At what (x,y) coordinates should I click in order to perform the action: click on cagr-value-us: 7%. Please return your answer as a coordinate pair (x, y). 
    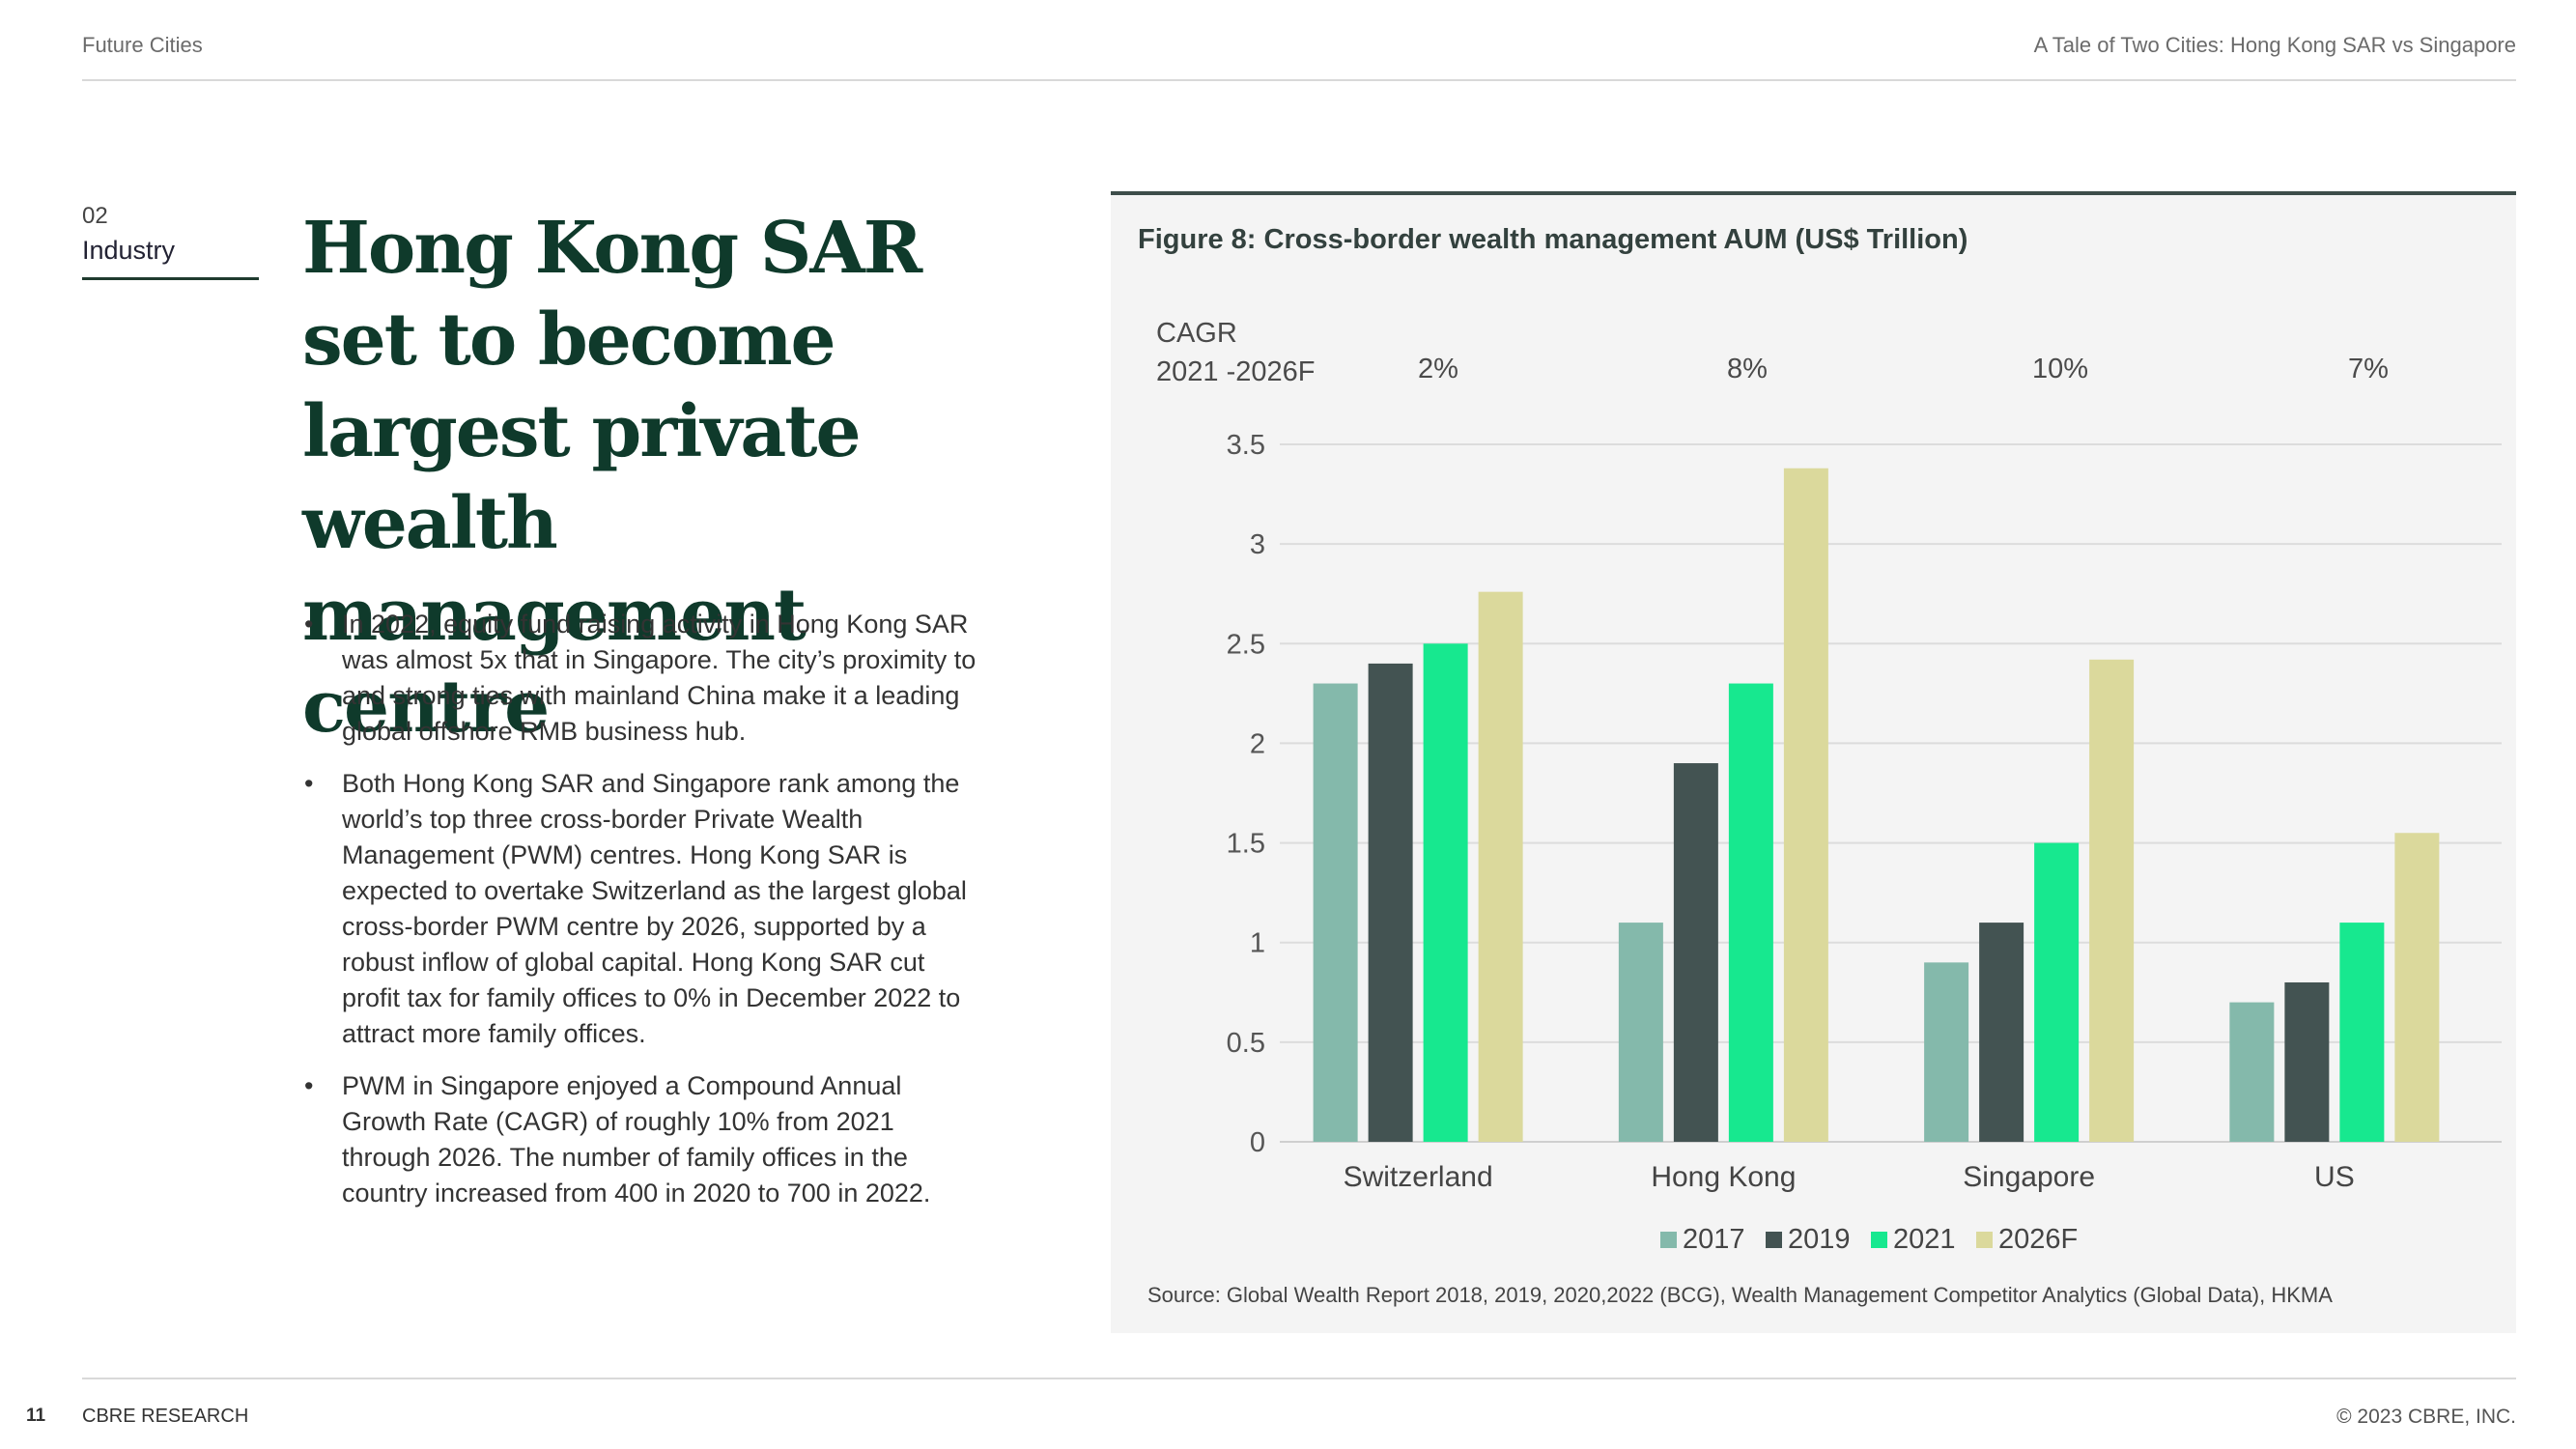
    Looking at the image, I should click on (2368, 369).